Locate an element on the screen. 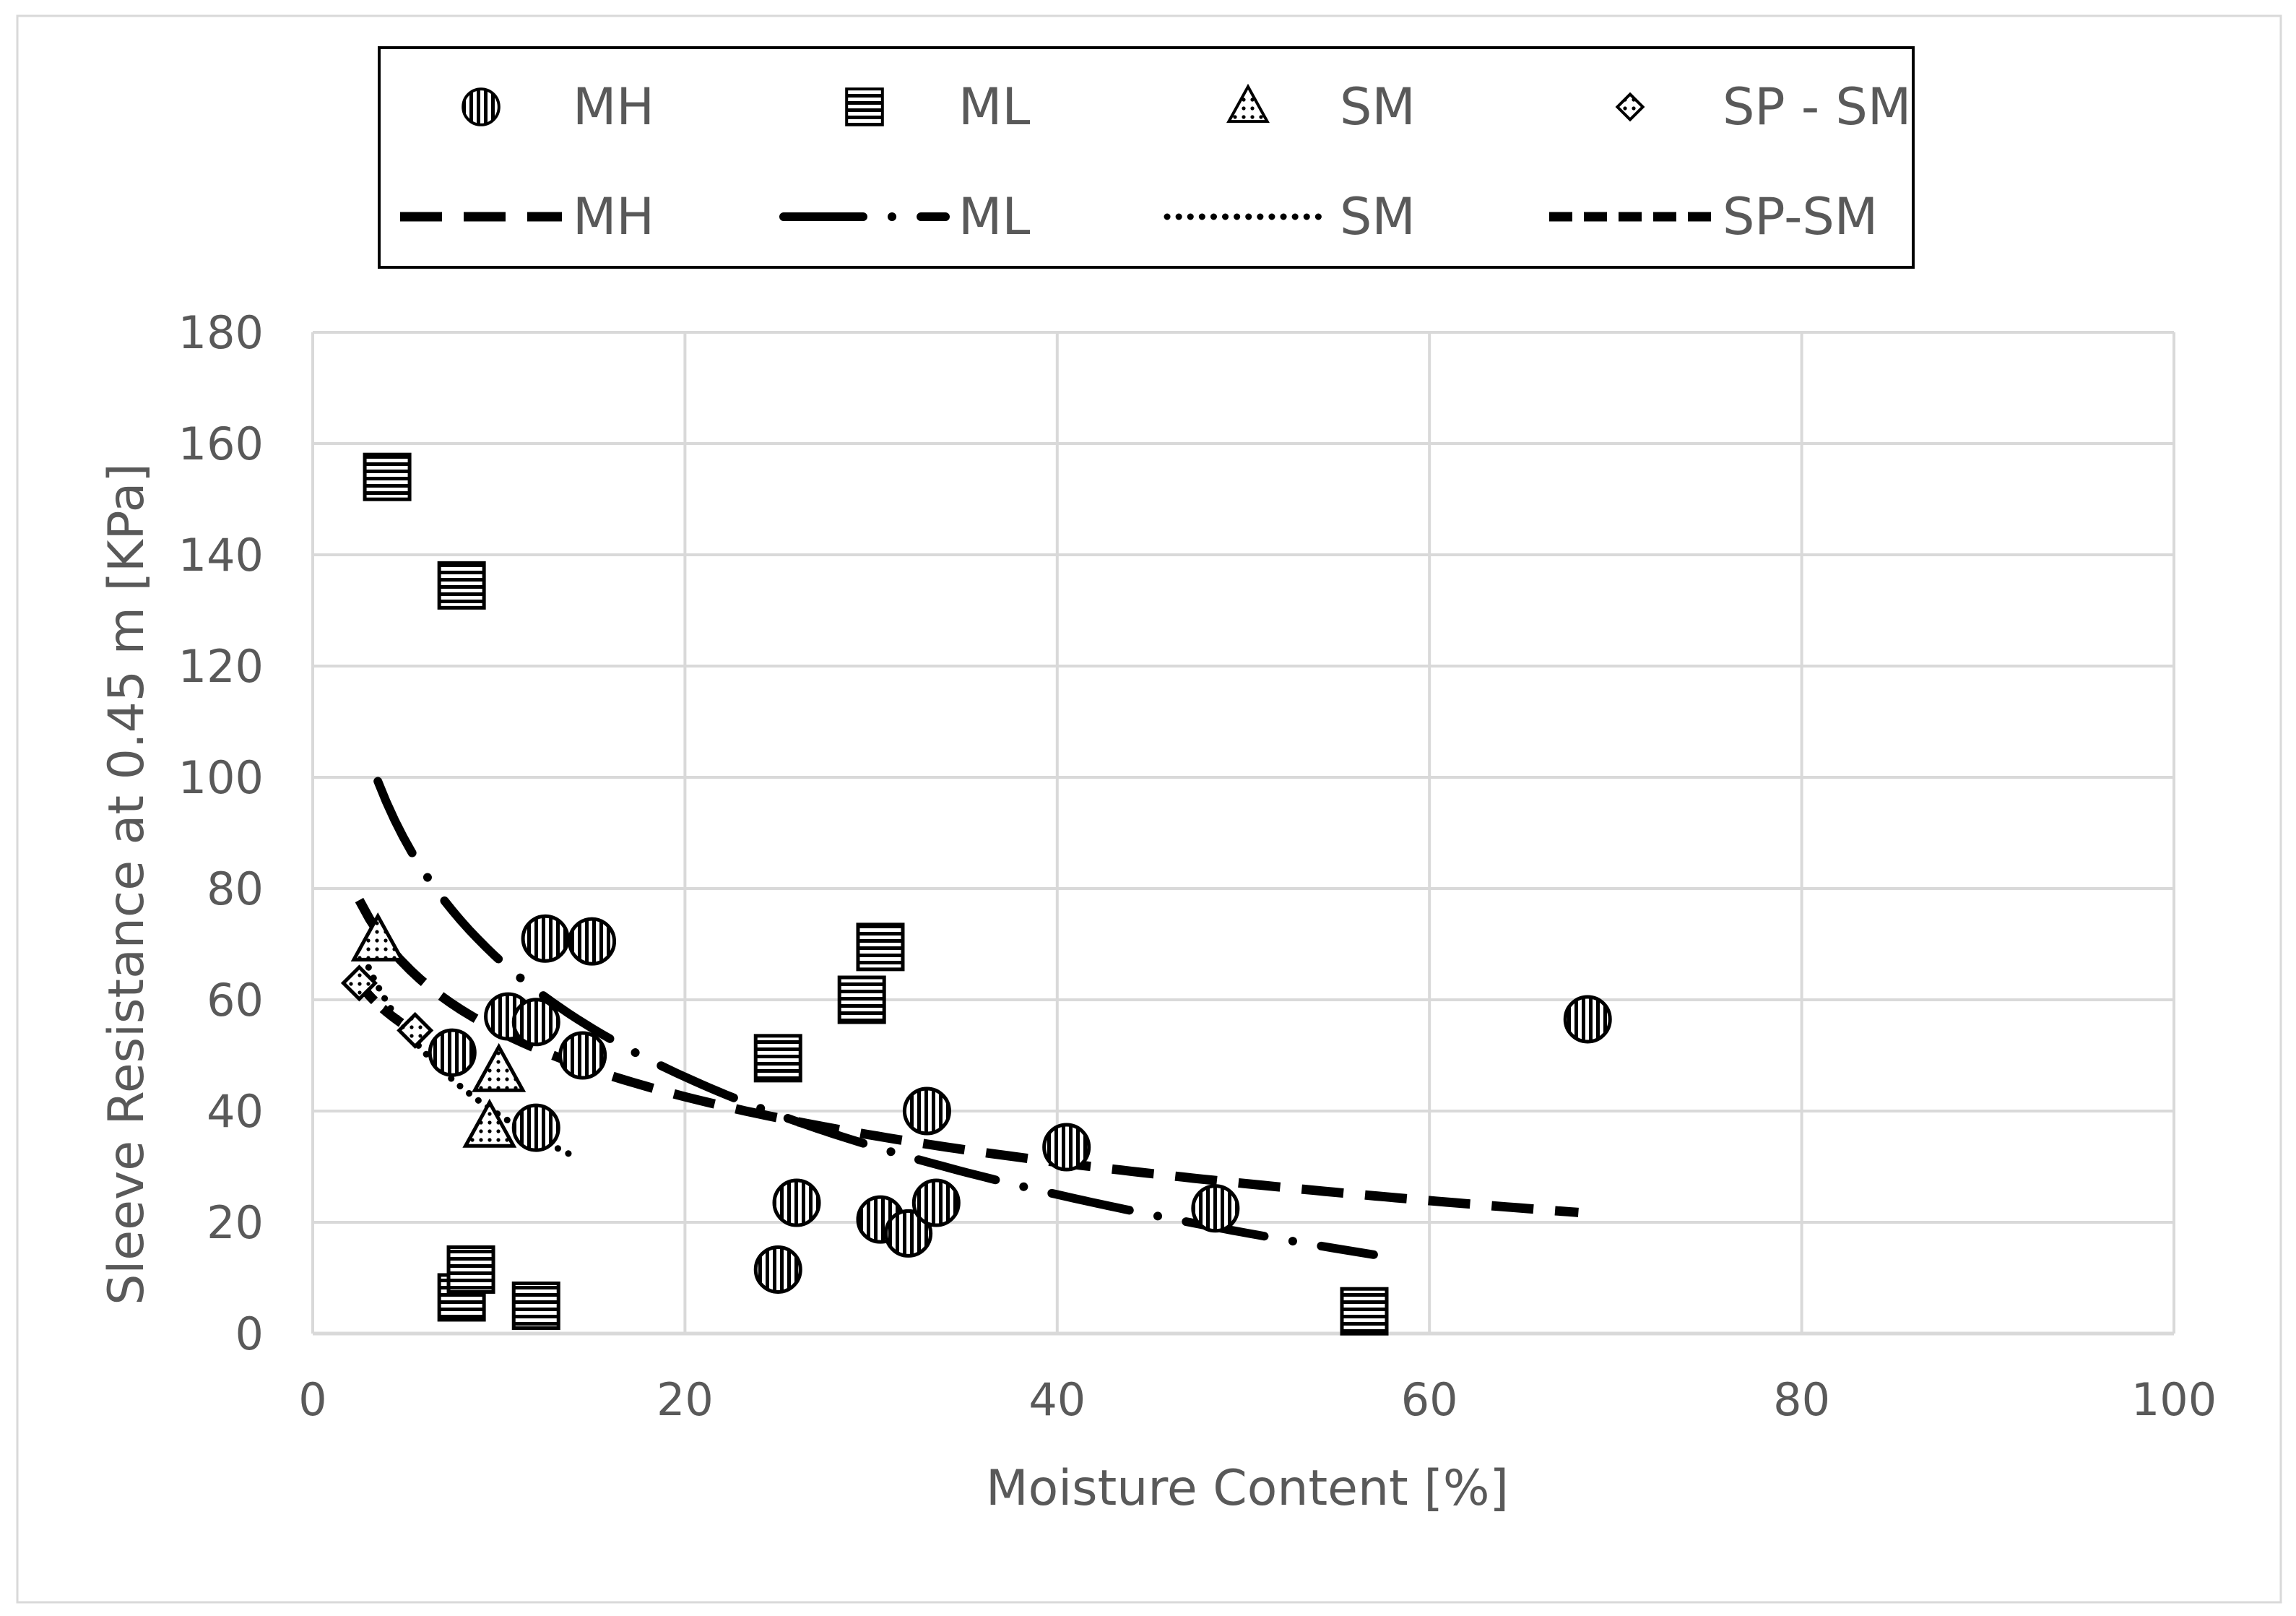 The image size is (2296, 1616). x-tick-label: 40 is located at coordinates (1057, 1399).